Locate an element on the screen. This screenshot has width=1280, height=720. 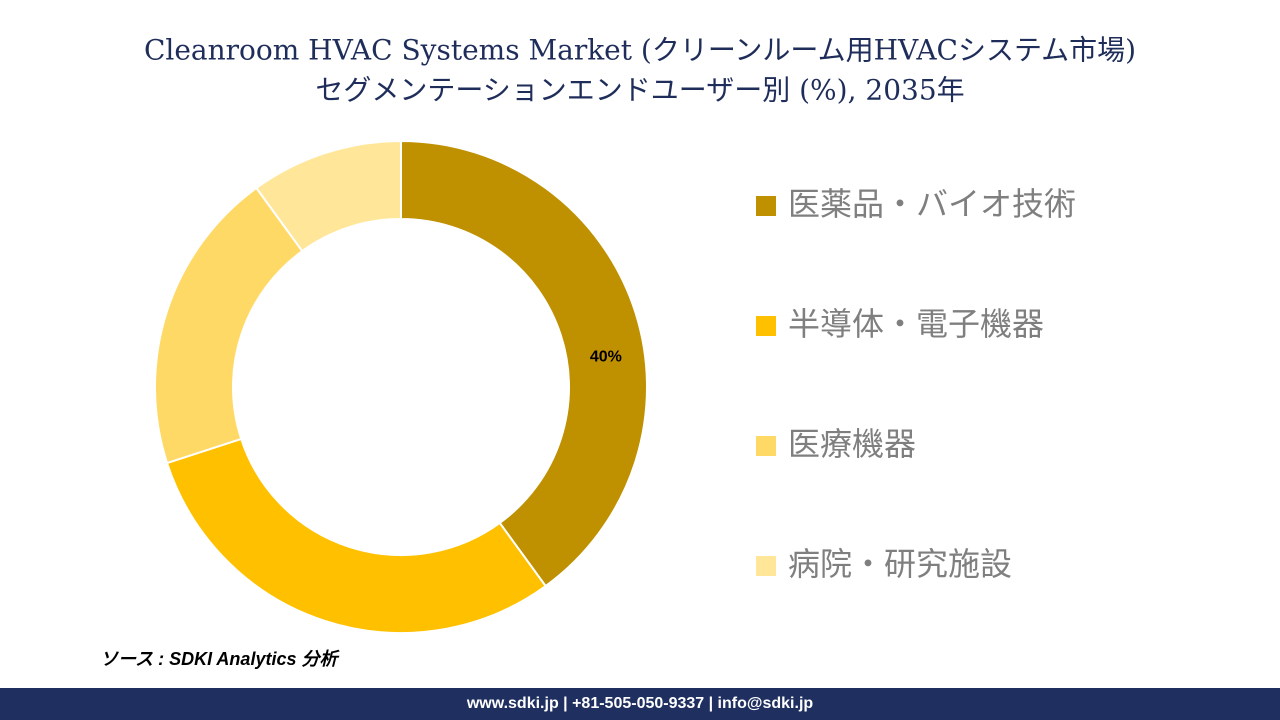
legend-label: 半導体・電子機器 is located at coordinates (916, 324).